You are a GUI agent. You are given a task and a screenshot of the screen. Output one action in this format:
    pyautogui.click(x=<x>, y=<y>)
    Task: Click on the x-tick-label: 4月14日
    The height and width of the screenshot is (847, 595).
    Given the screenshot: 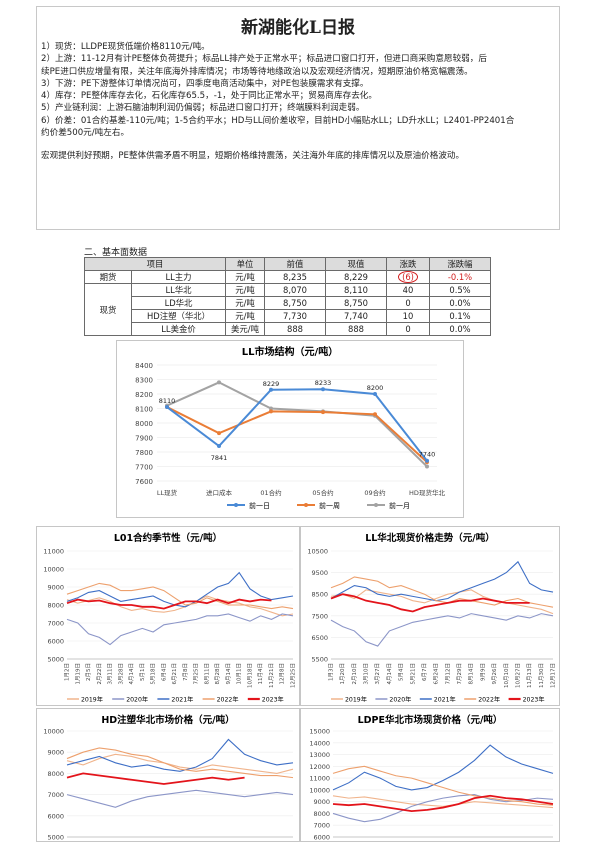 What is the action you would take?
    pyautogui.click(x=389, y=674)
    